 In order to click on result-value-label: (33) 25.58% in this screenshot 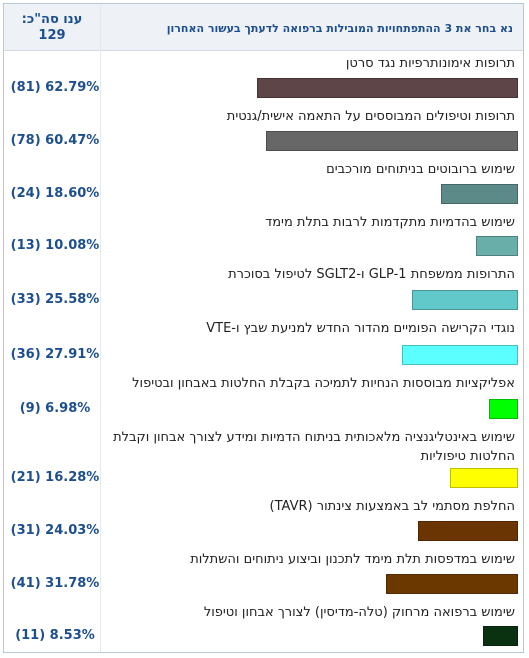, I will do `click(55, 299)`.